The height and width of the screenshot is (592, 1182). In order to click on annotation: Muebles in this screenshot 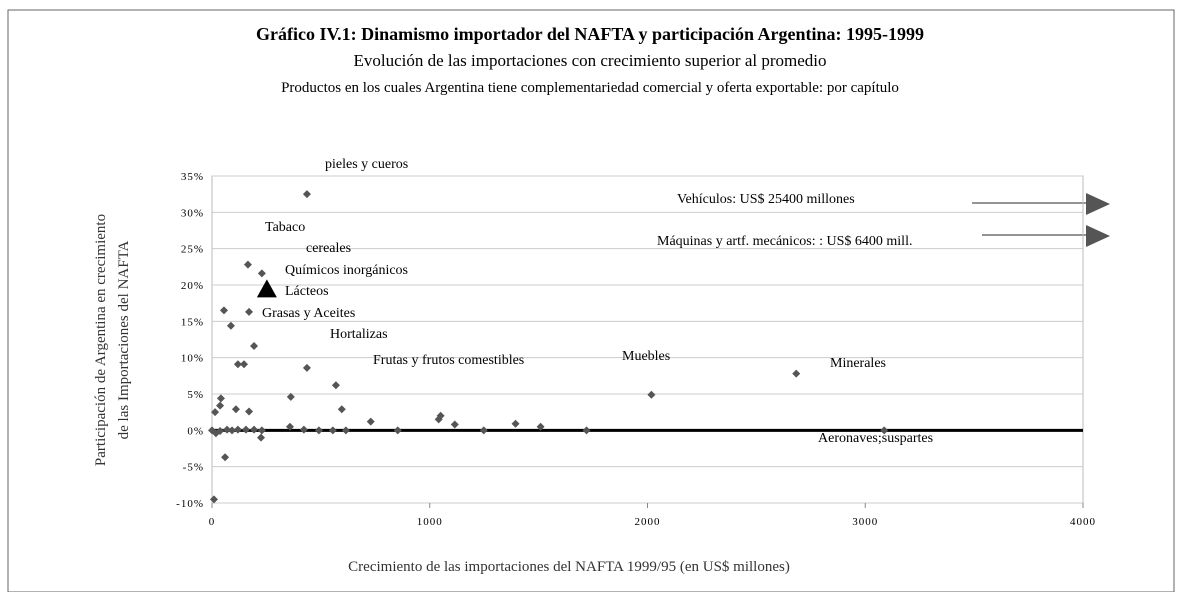, I will do `click(646, 356)`.